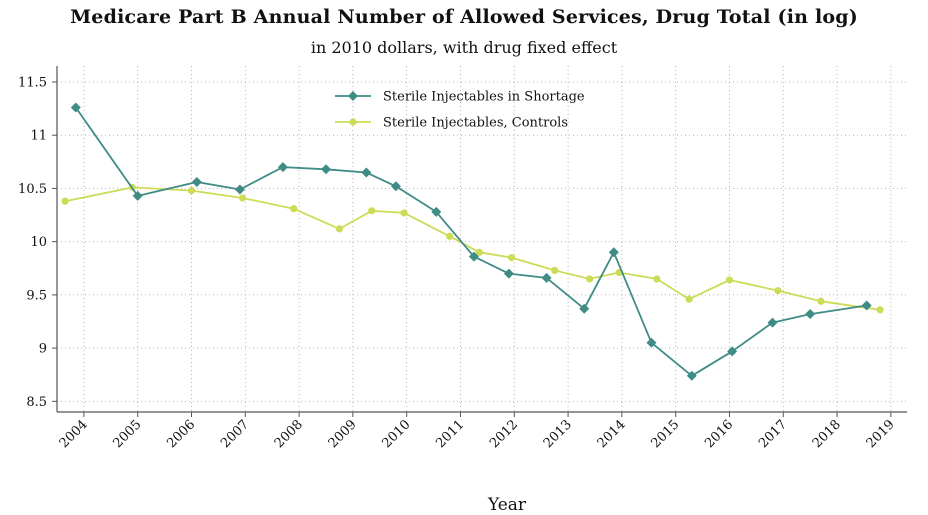 This screenshot has width=928, height=515. I want to click on x-tick-label: 2009, so click(343, 434).